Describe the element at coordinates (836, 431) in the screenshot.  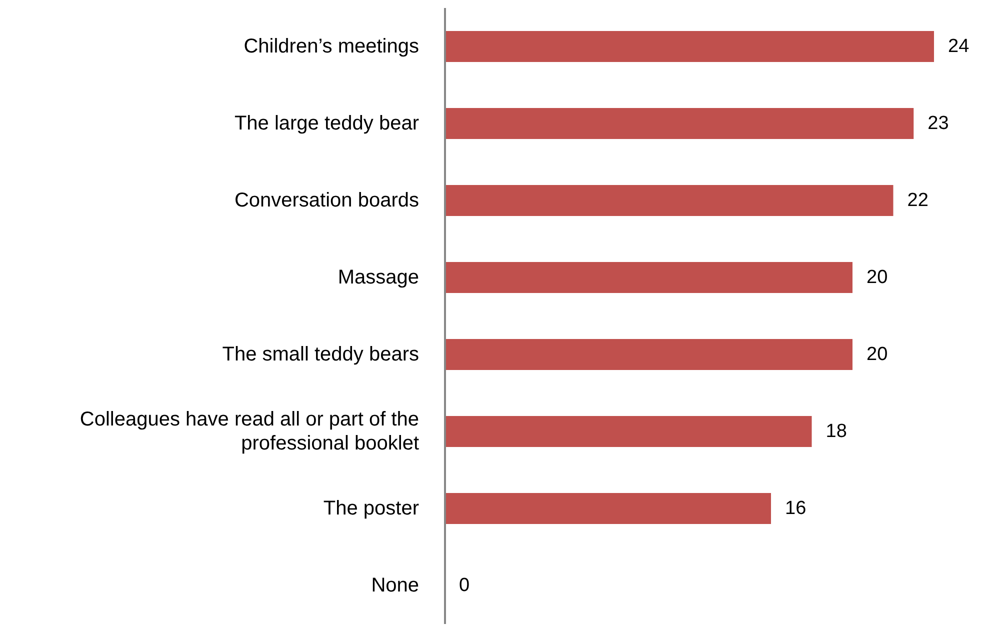
I see `data-label: 18` at that location.